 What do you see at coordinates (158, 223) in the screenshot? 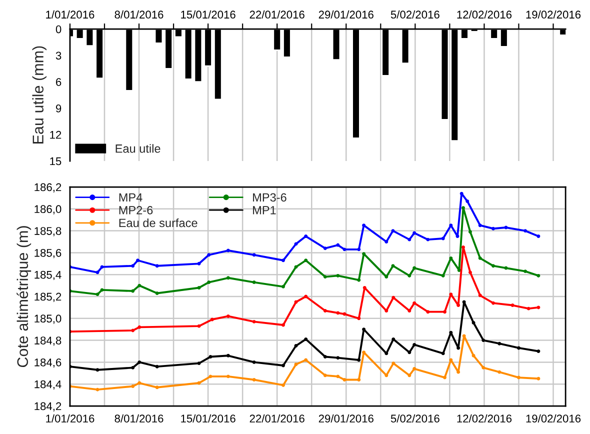
I see `legend-label: Eau de surface` at bounding box center [158, 223].